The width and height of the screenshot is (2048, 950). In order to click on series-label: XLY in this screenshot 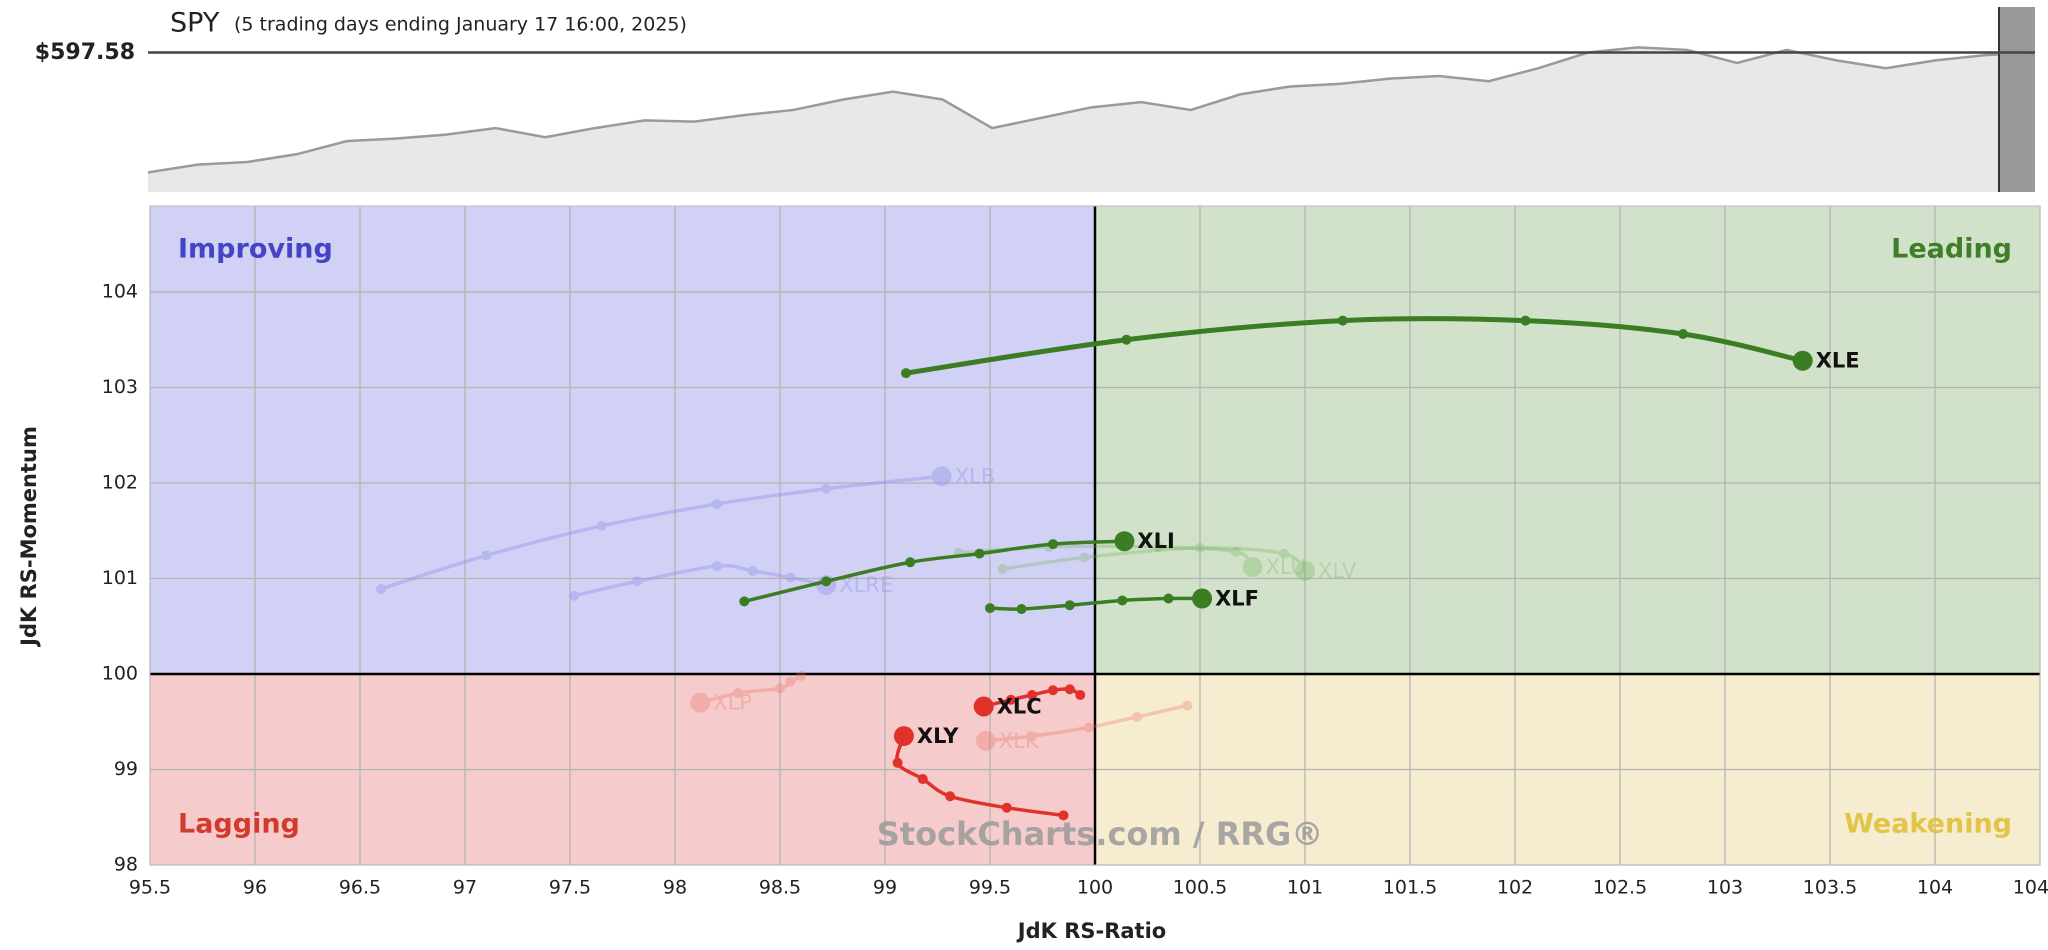, I will do `click(938, 736)`.